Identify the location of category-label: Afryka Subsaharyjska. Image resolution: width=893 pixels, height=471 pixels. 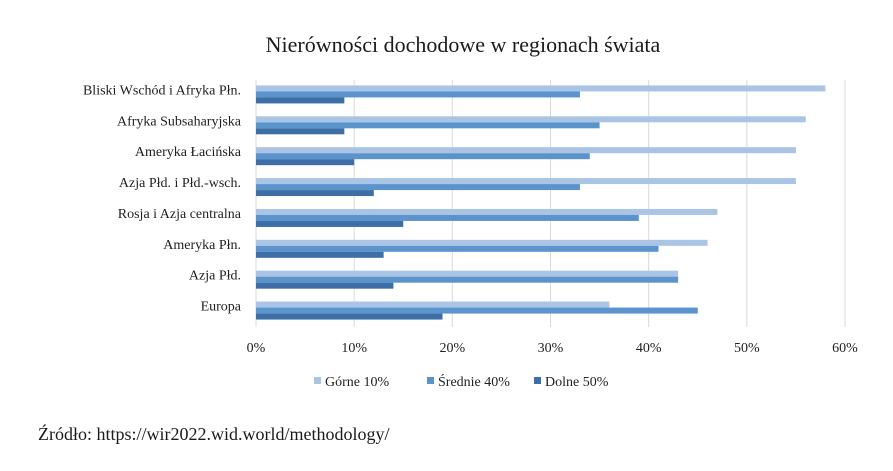
(179, 121).